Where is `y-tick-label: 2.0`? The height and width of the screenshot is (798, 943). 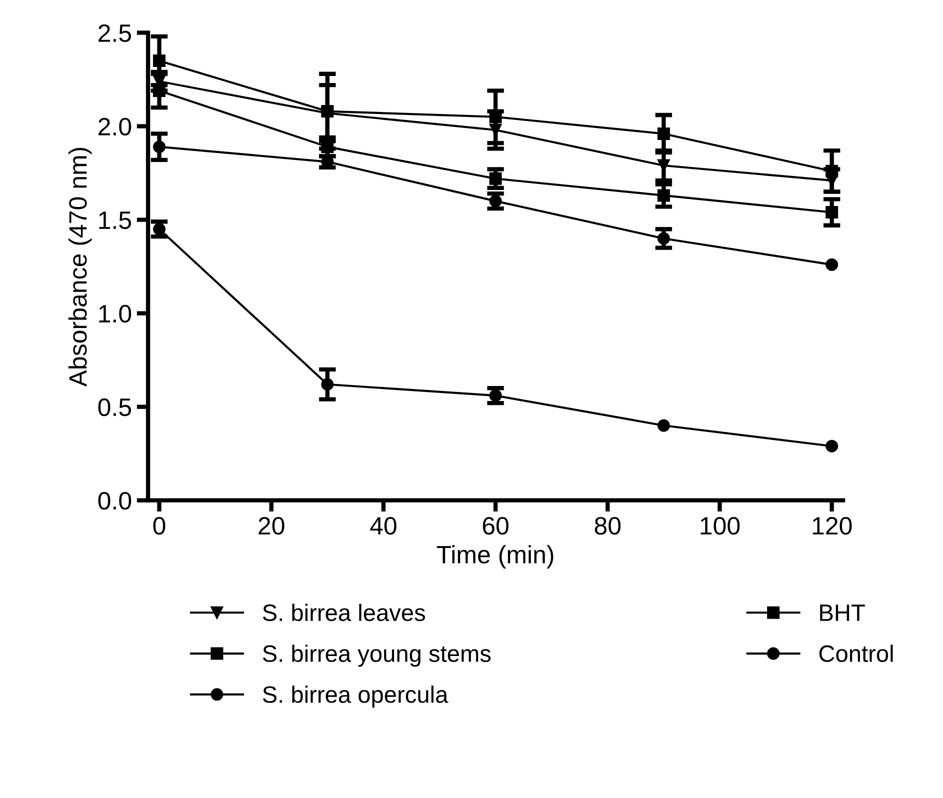 y-tick-label: 2.0 is located at coordinates (115, 127).